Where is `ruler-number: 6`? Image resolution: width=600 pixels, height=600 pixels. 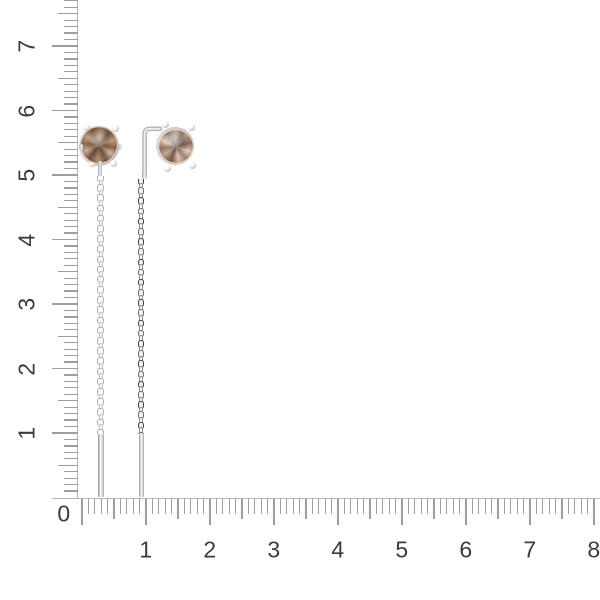
ruler-number: 6 is located at coordinates (466, 549).